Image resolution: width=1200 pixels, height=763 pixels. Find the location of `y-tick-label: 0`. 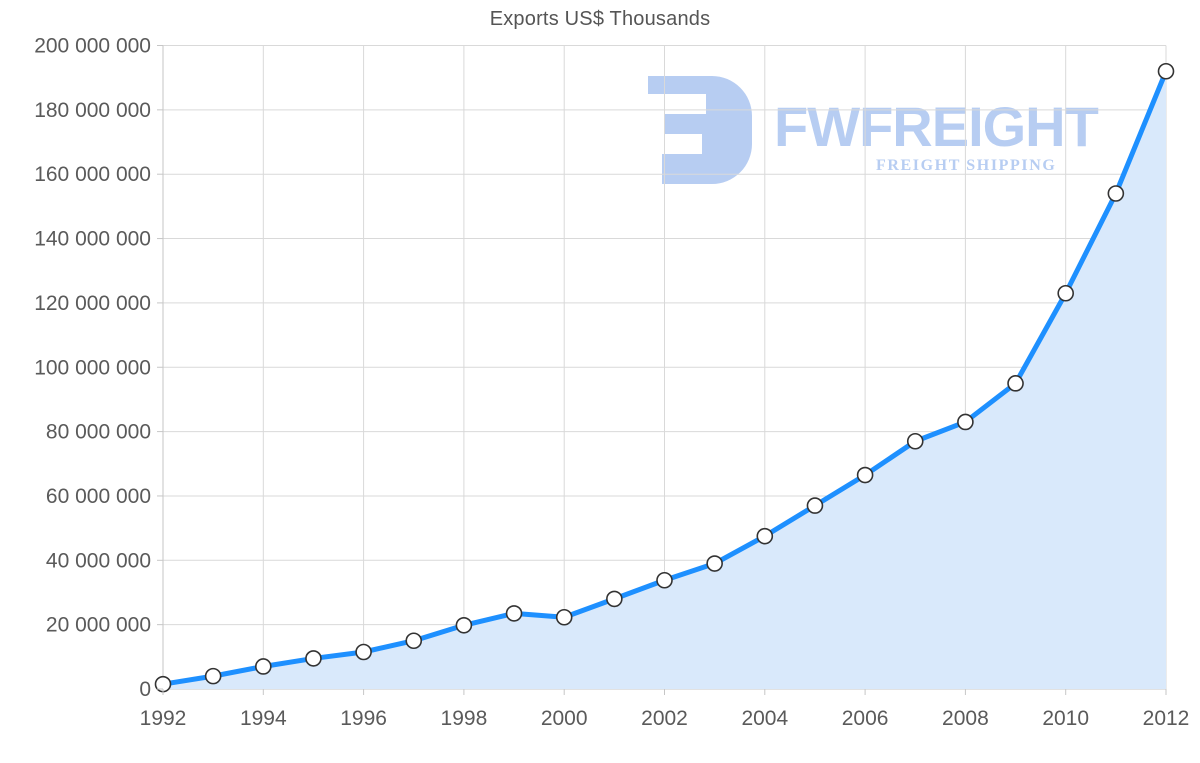

y-tick-label: 0 is located at coordinates (145, 689).